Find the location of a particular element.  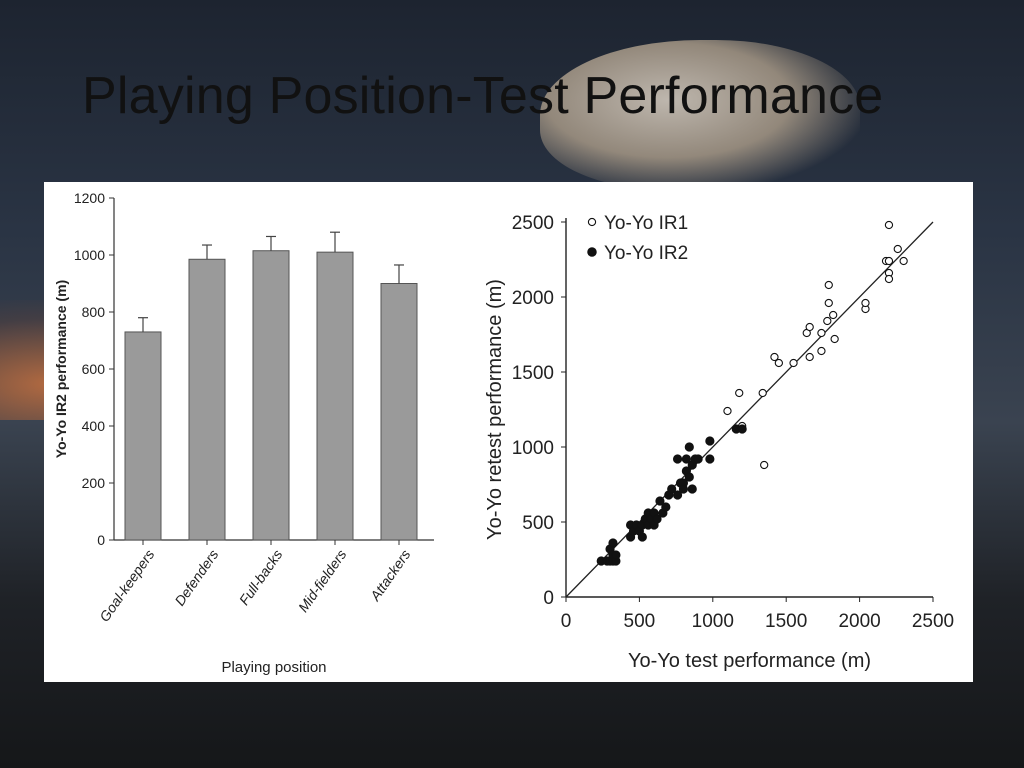

scatter-x-tick-label: 1000 is located at coordinates (713, 621).